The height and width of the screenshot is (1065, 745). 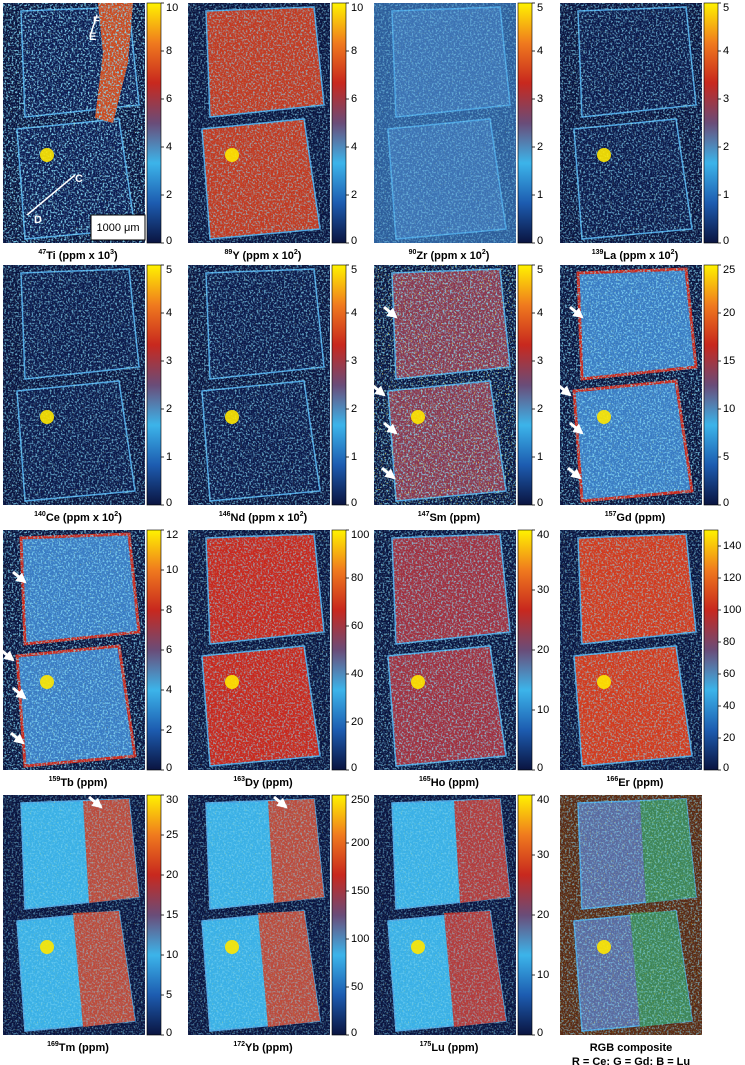 I want to click on panel: 0 10 20 30 40 175Lu (ppm), so click(x=461, y=924).